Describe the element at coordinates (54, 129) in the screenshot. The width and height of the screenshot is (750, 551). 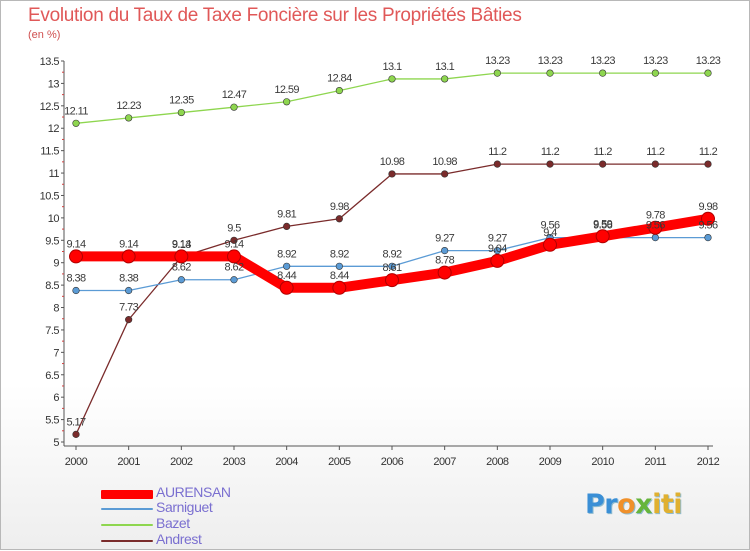
I see `y-tick-label: 12` at that location.